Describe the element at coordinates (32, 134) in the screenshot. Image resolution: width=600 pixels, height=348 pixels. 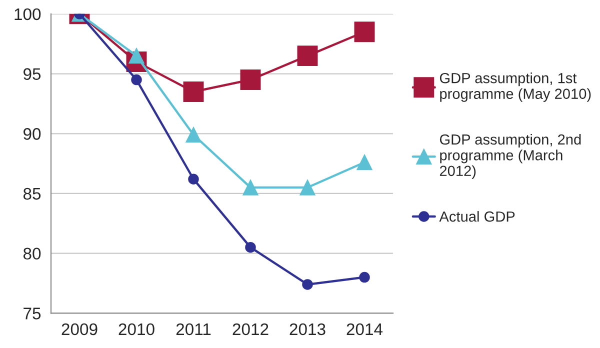
I see `y-tick-label: 90` at that location.